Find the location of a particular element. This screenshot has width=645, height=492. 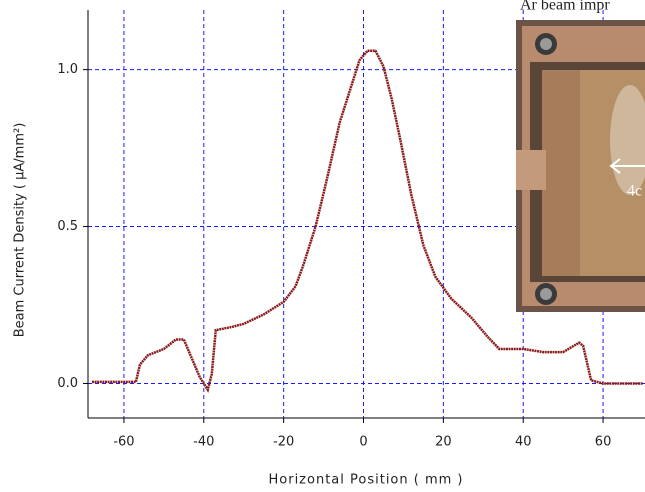

y-tick-label: 0.0 is located at coordinates (67, 383).